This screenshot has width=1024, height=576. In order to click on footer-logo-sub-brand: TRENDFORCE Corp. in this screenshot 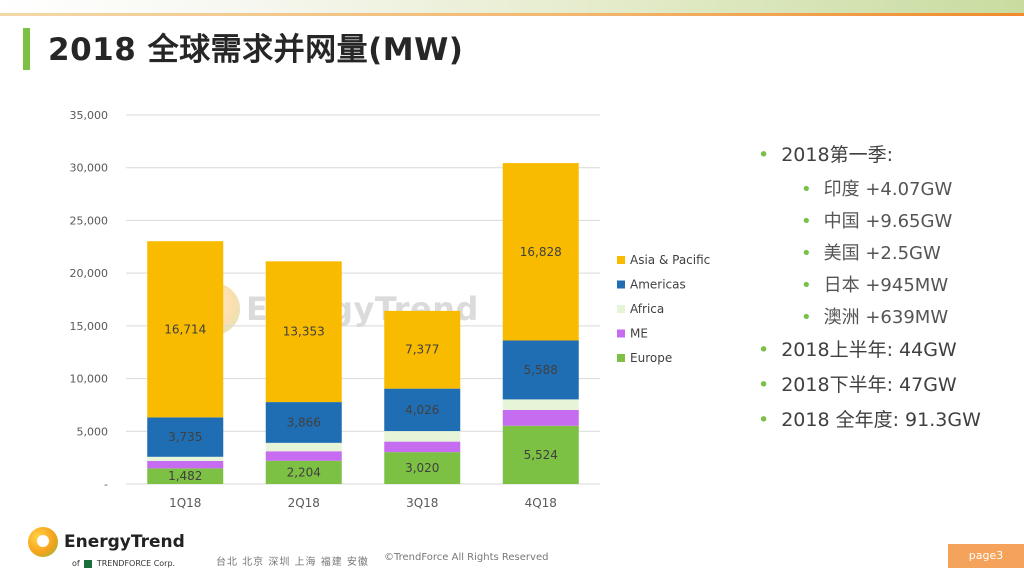, I will do `click(136, 563)`.